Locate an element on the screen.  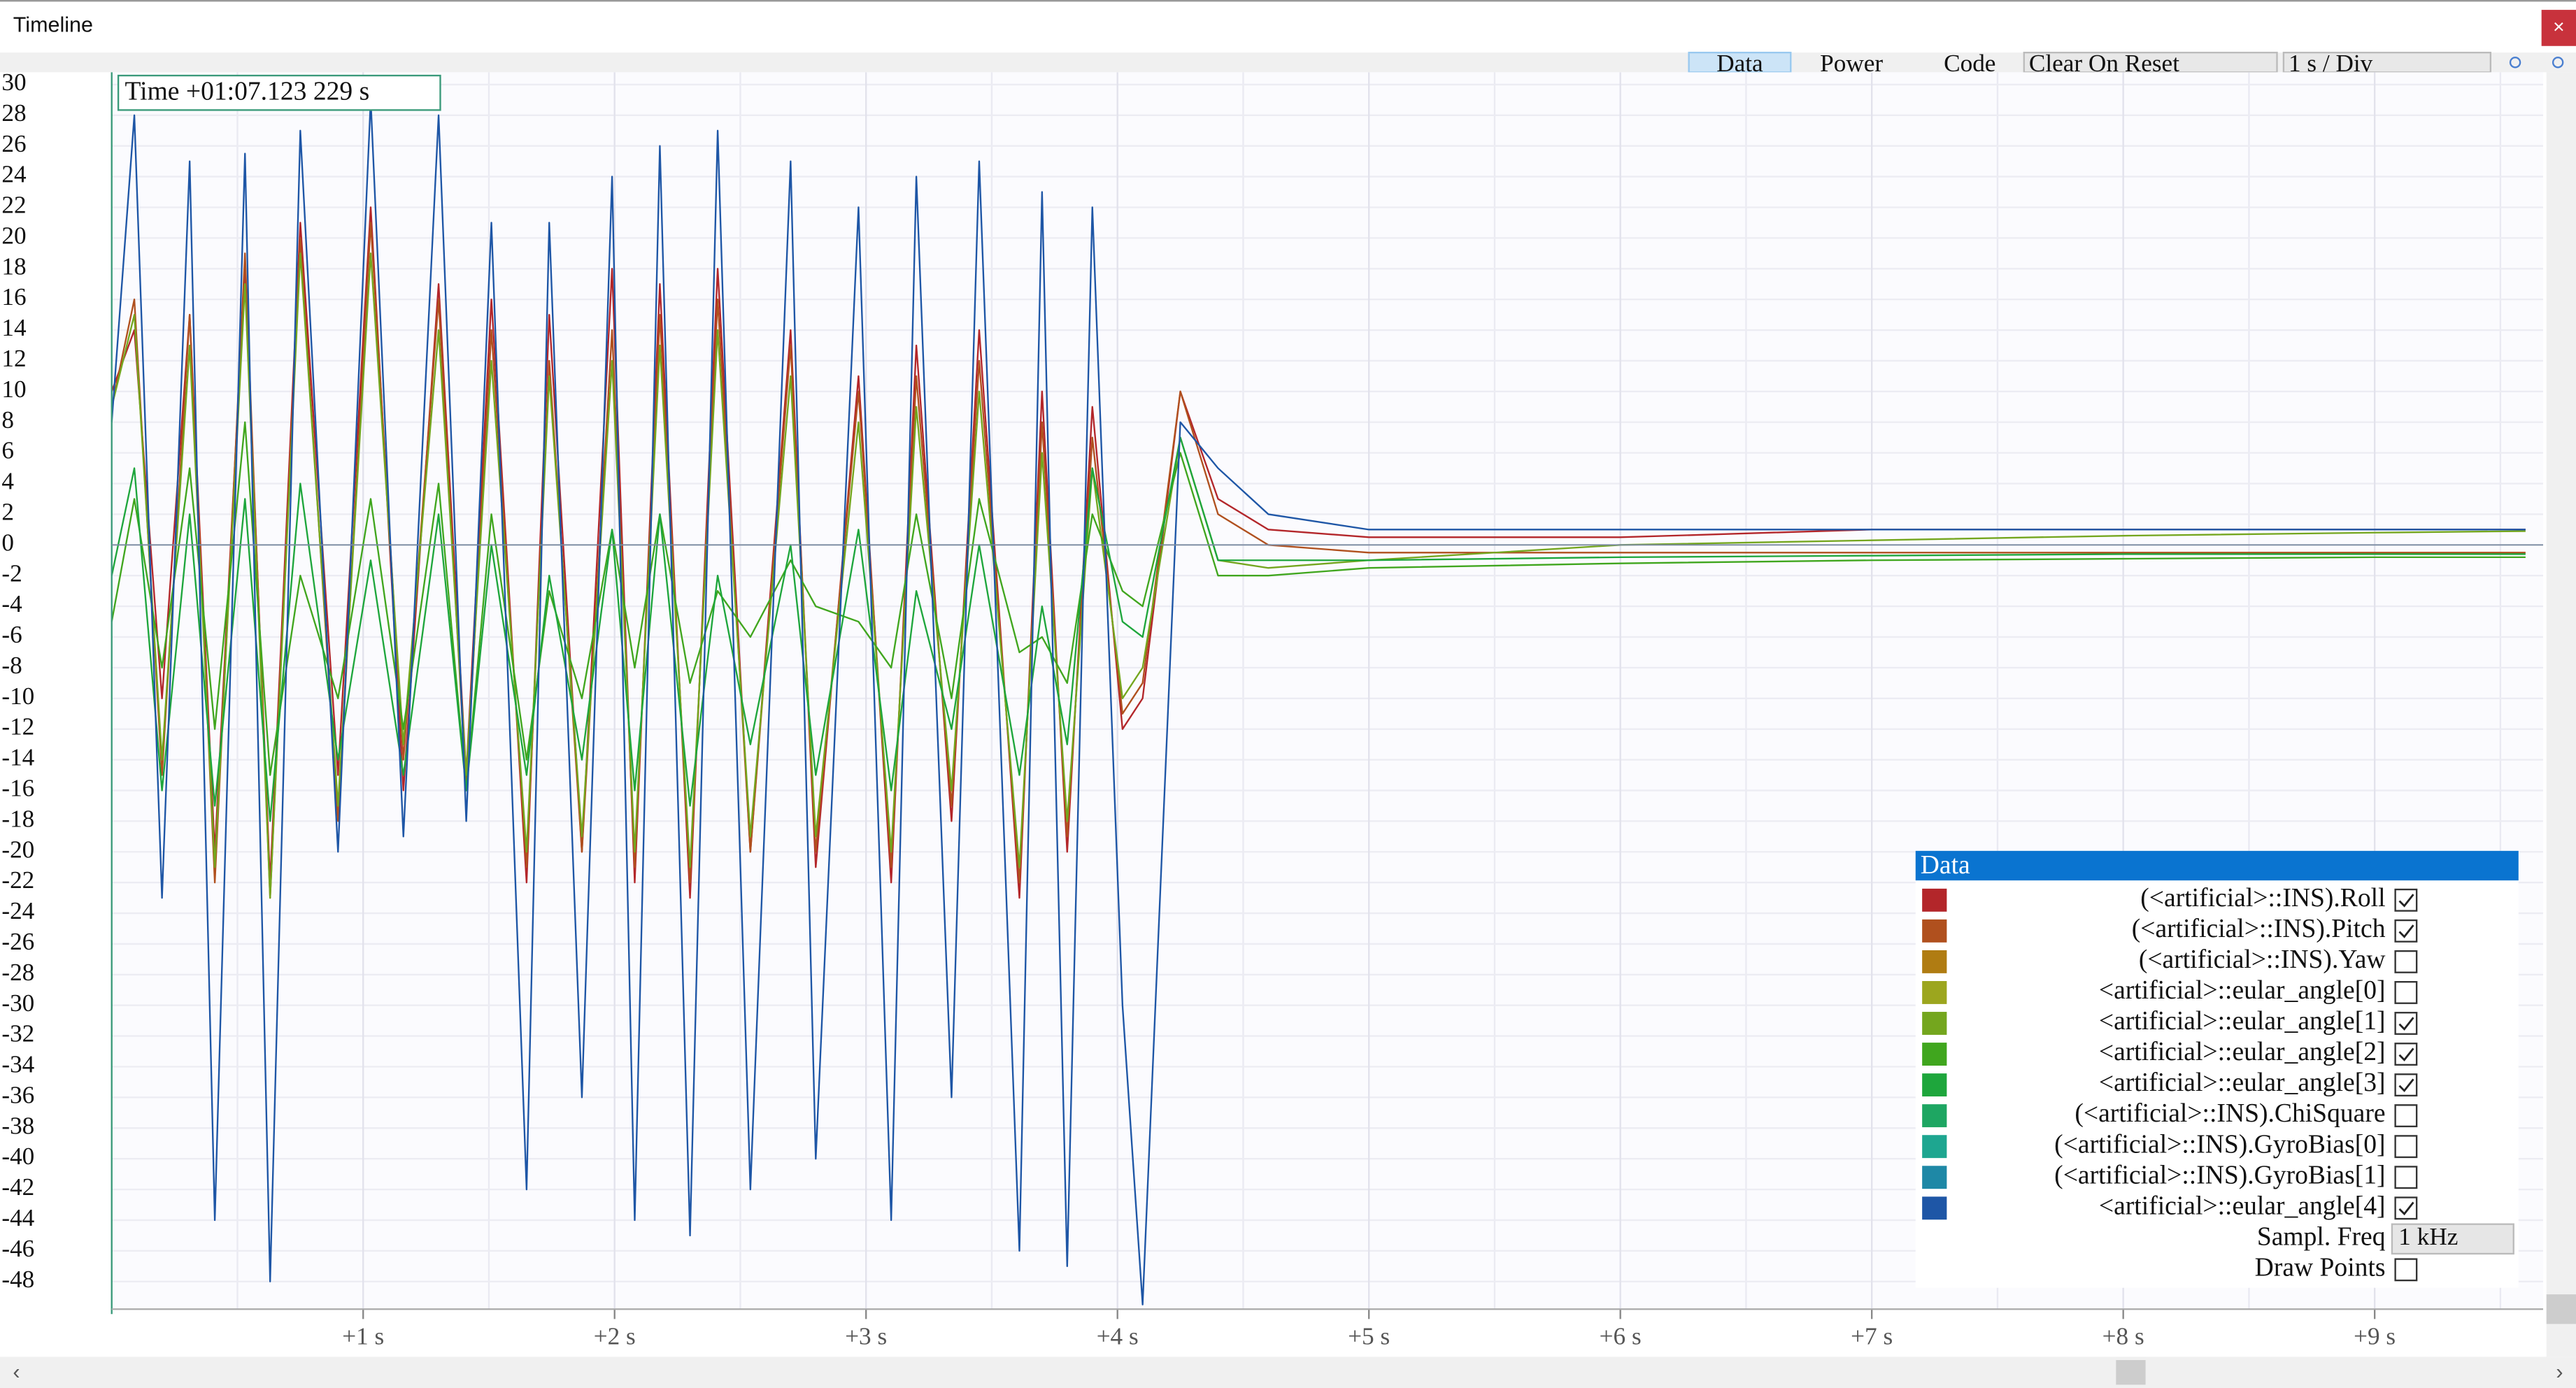
legend-label: (<artificial>::INS).Yaw is located at coordinates (2262, 959).